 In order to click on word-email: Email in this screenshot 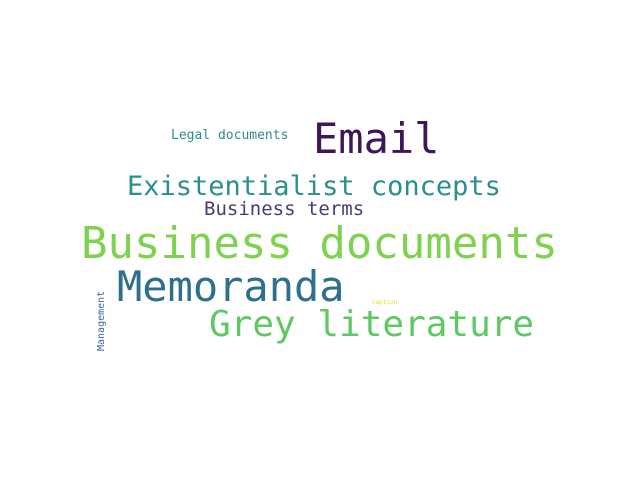, I will do `click(376, 138)`.